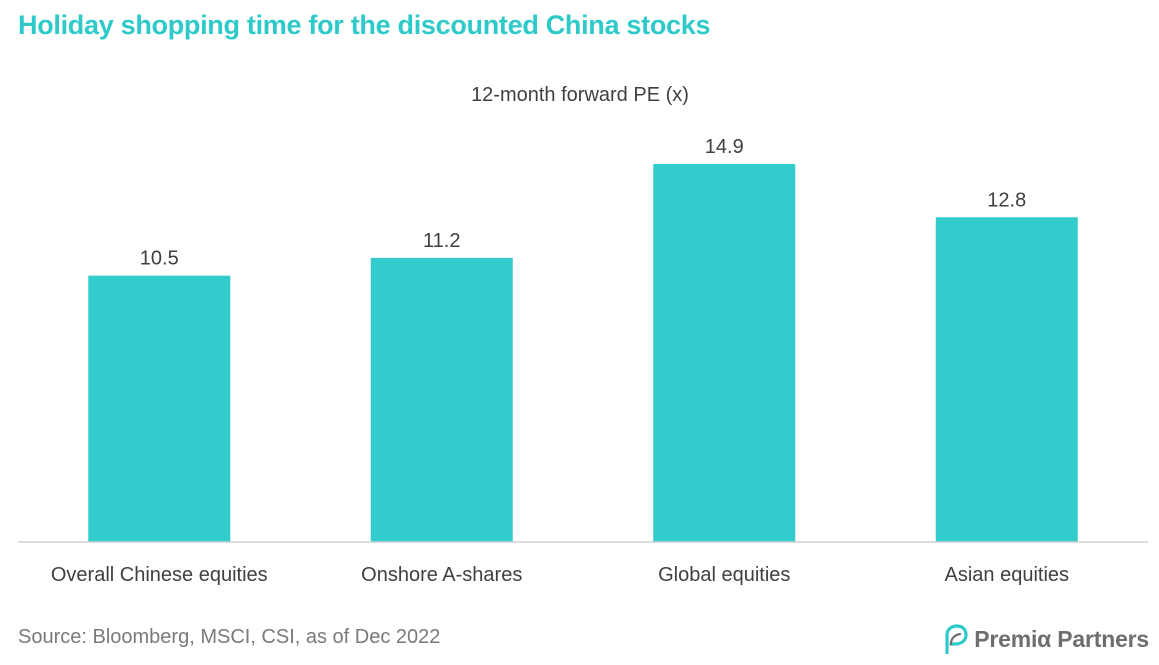 This screenshot has height=665, width=1159. I want to click on x-tick-label-3: Asian equities, so click(1006, 575).